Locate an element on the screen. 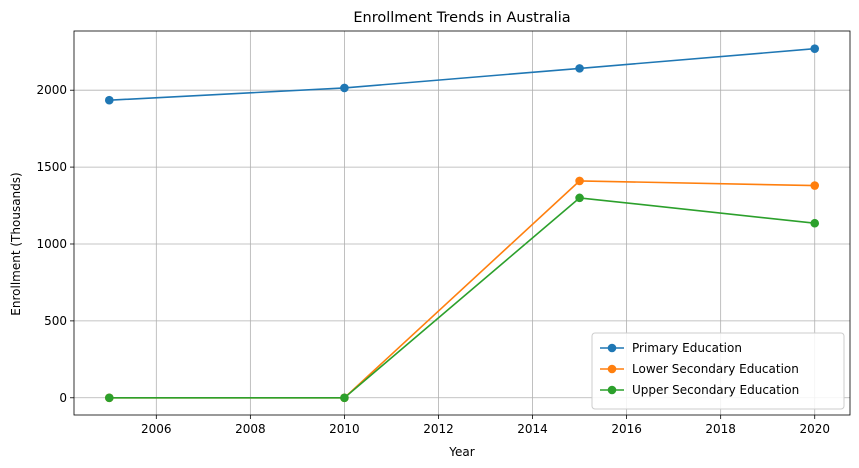 This screenshot has width=859, height=468. x-tick-label: 2014 is located at coordinates (532, 429).